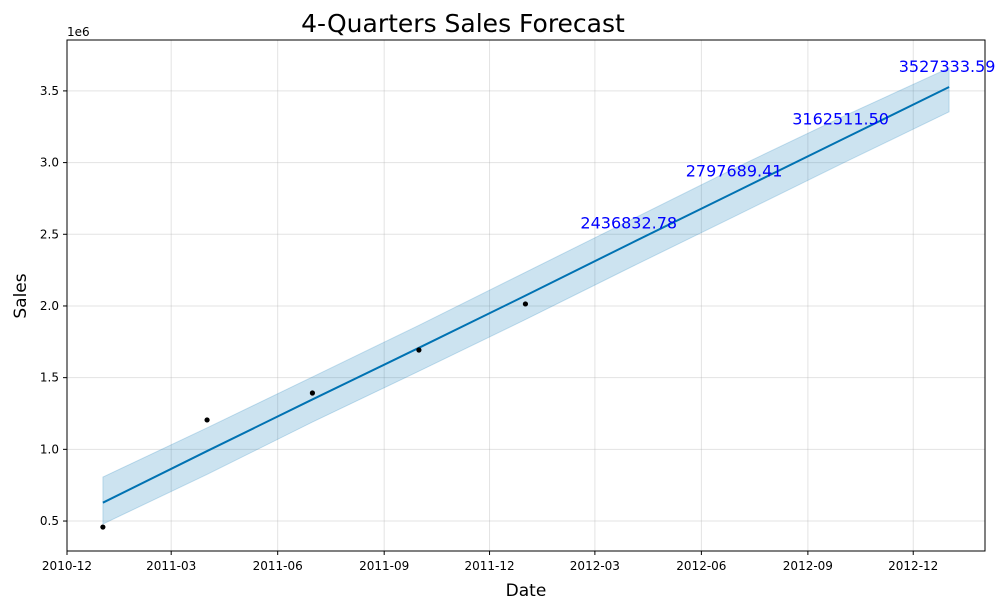 Image resolution: width=1003 pixels, height=610 pixels. What do you see at coordinates (913, 566) in the screenshot?
I see `x-tick-label: 2012-12` at bounding box center [913, 566].